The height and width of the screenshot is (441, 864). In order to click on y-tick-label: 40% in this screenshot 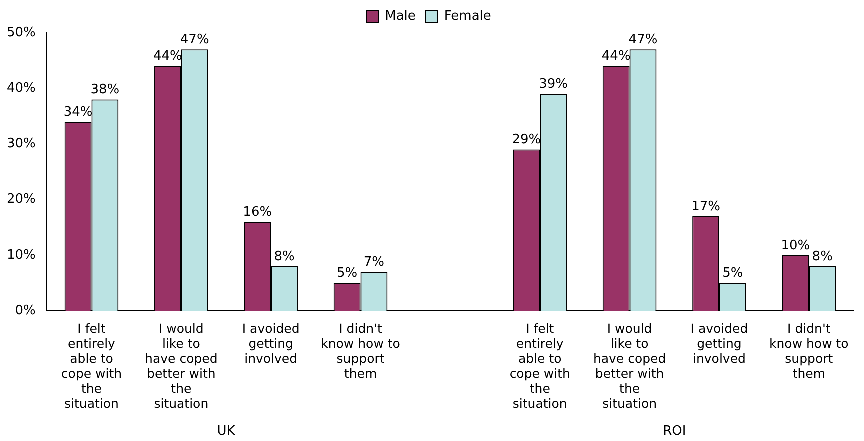, I will do `click(21, 88)`.